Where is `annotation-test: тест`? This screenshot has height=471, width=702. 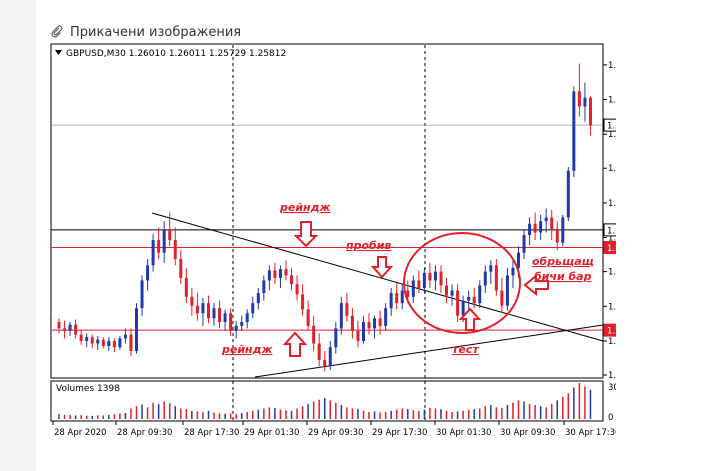
annotation-test: тест is located at coordinates (465, 349).